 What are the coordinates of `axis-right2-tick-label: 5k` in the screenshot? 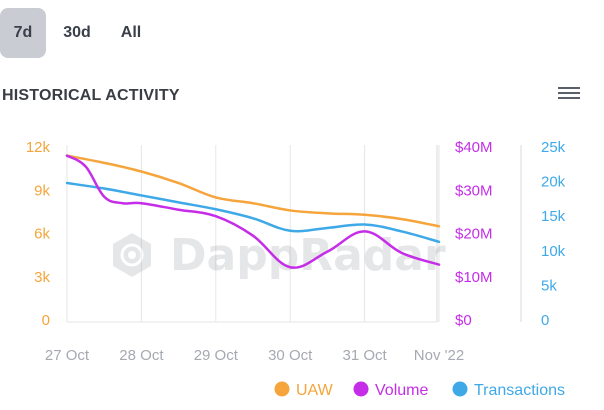 It's located at (549, 285).